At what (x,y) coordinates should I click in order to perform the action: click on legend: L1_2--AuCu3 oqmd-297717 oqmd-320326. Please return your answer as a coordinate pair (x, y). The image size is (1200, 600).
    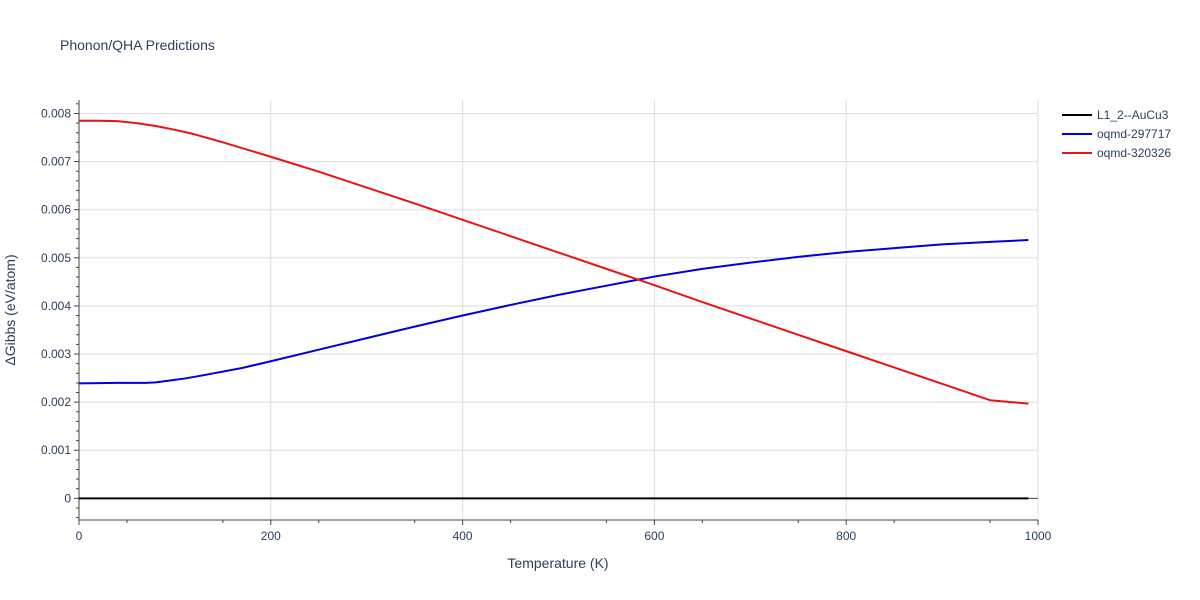
    Looking at the image, I should click on (1116, 134).